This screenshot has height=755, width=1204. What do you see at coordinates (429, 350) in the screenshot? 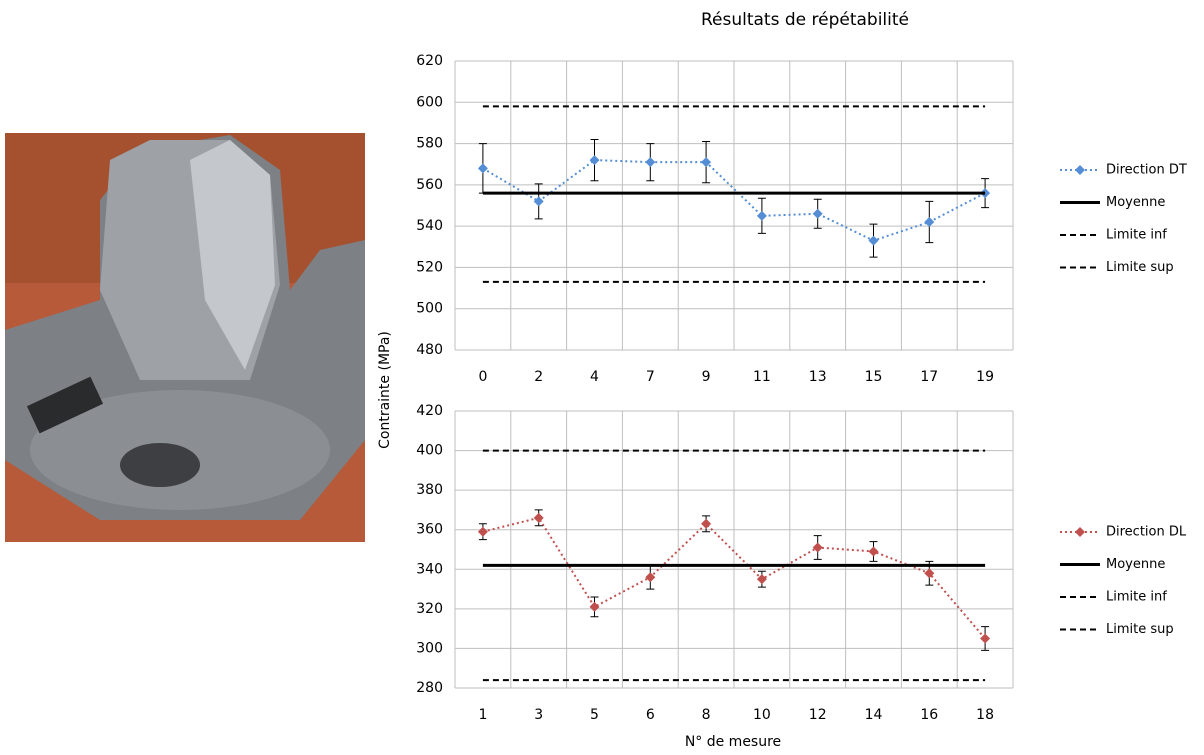
I see `y-tick-label: 480` at bounding box center [429, 350].